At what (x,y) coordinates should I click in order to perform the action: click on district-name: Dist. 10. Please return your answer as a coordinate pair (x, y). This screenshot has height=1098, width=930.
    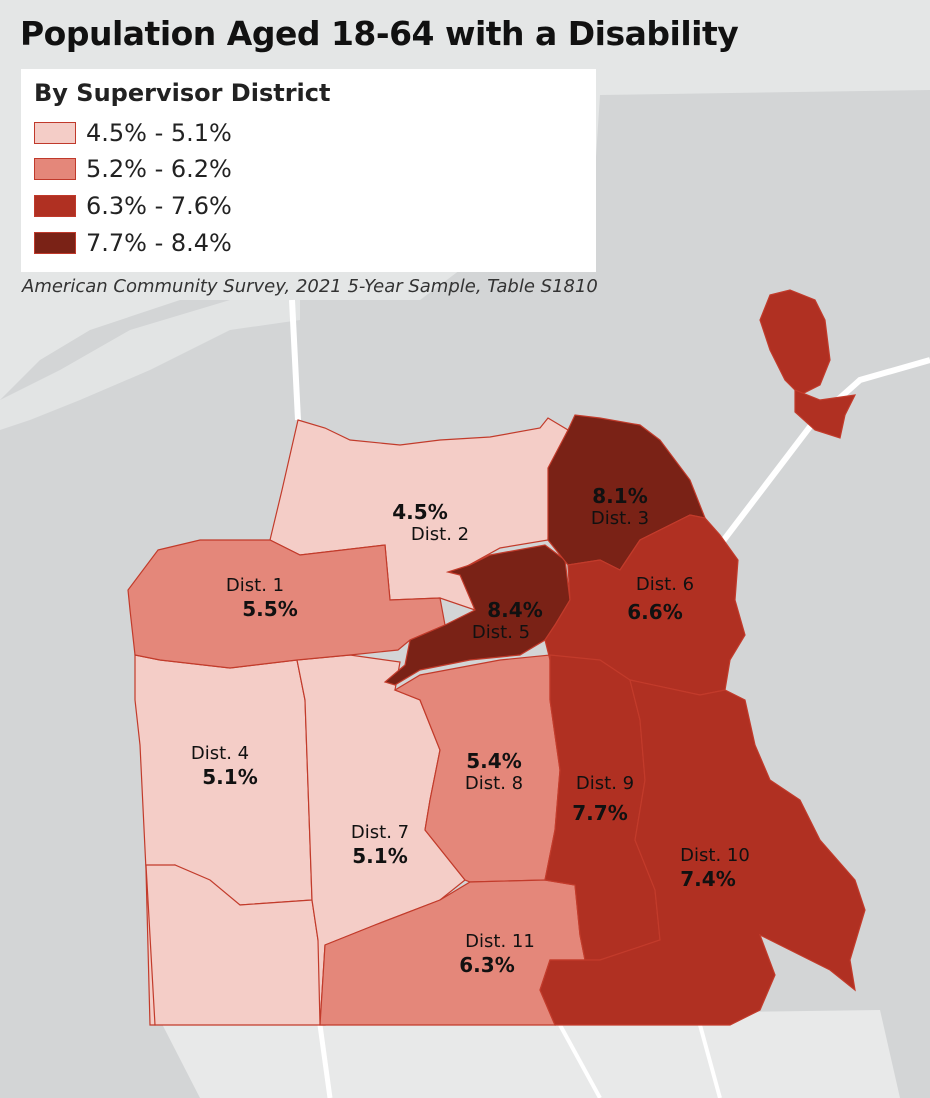
    Looking at the image, I should click on (715, 855).